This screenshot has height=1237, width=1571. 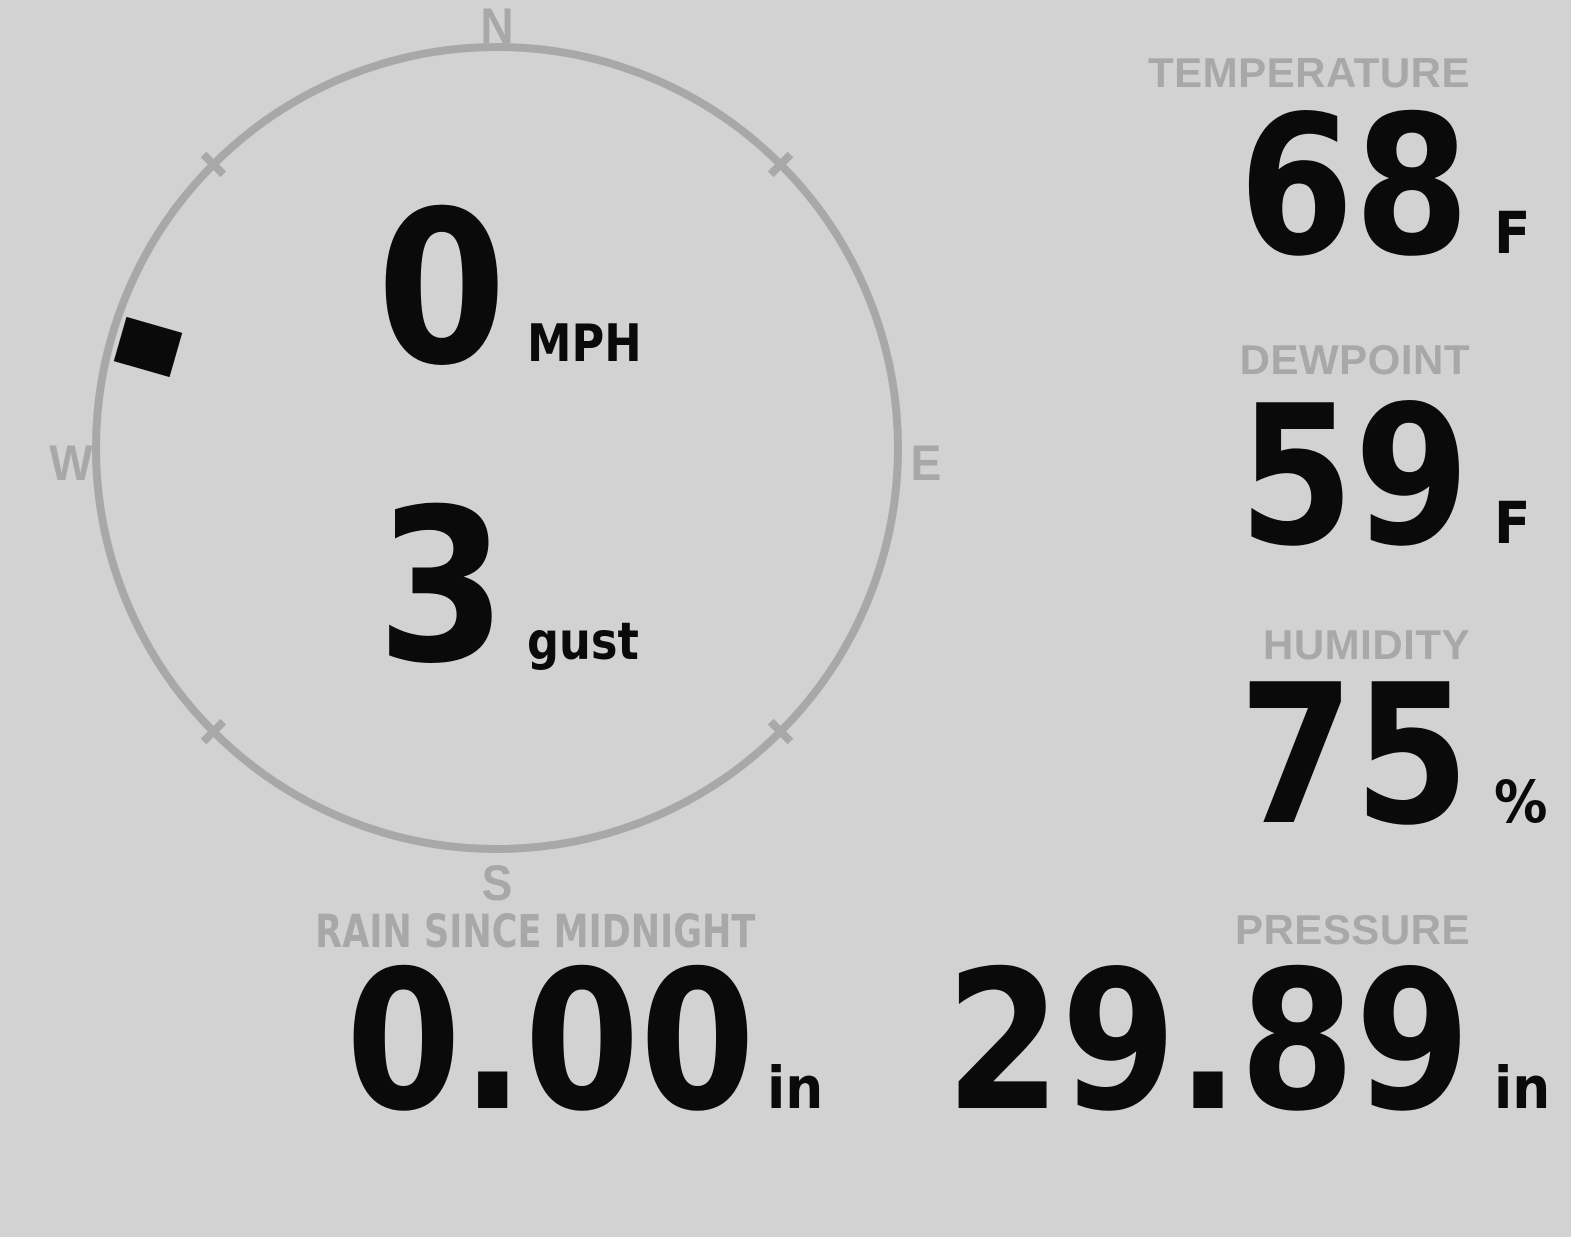 What do you see at coordinates (1521, 802) in the screenshot?
I see `humidity-unit: %` at bounding box center [1521, 802].